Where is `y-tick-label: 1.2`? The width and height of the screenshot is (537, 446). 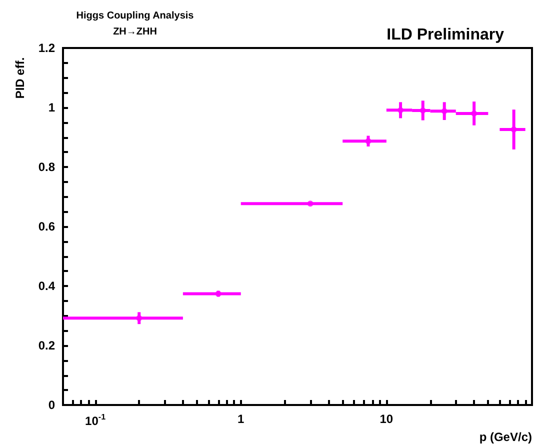 y-tick-label: 1.2 is located at coordinates (47, 48).